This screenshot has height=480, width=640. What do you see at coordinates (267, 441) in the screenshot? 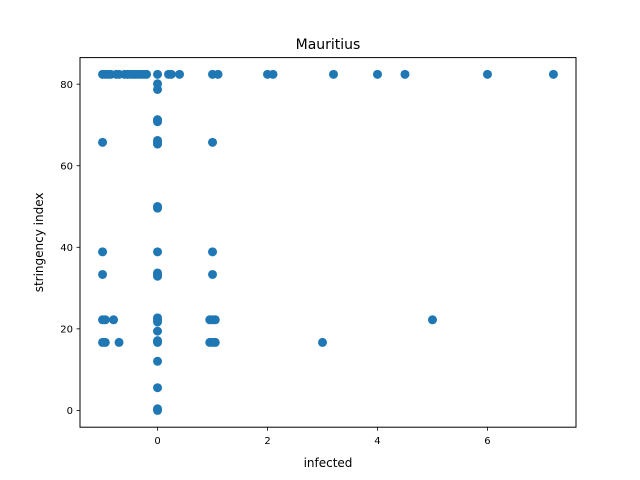
I see `x-tick-label: 2` at bounding box center [267, 441].